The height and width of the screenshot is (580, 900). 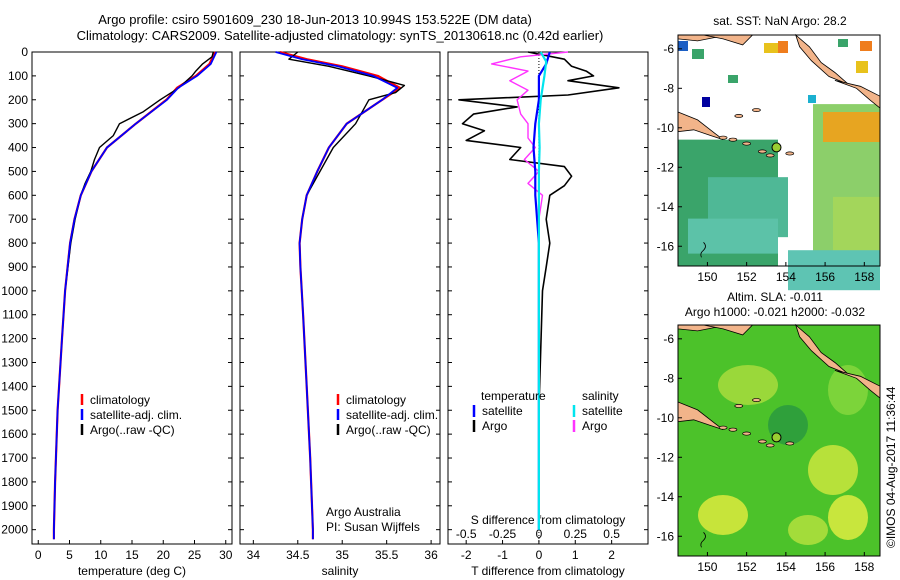 I want to click on salinity-xtick-label: 34, so click(x=254, y=555).